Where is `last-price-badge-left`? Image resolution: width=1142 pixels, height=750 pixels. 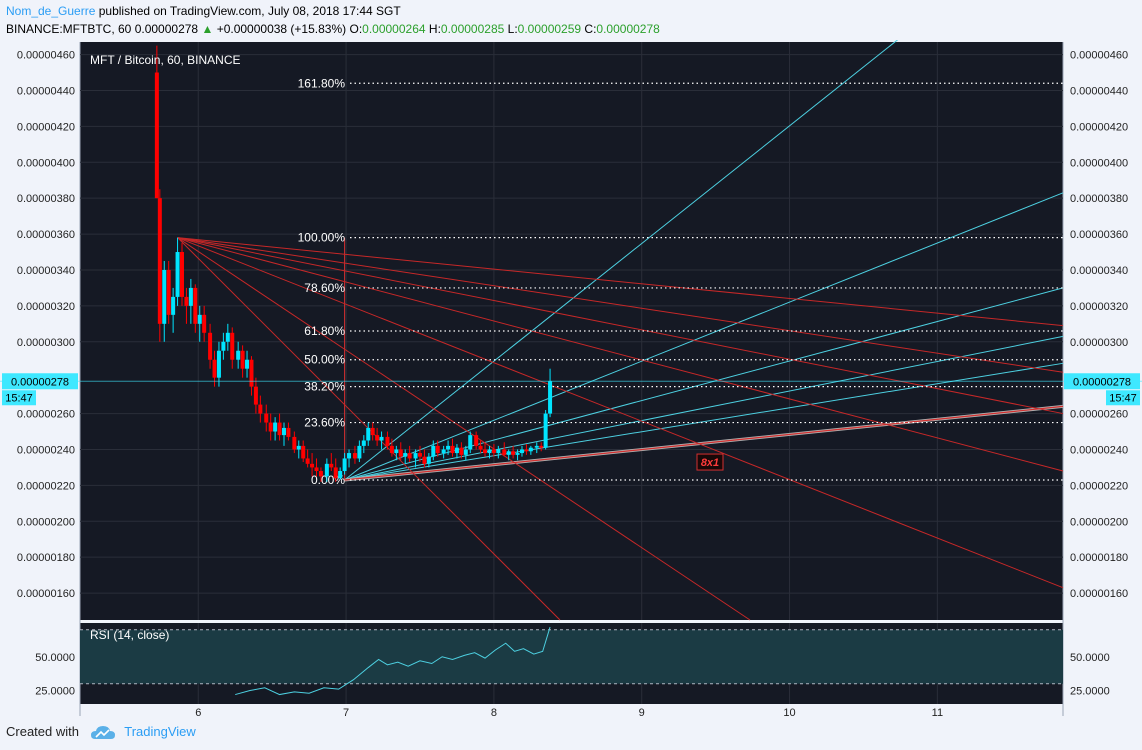
last-price-badge-left is located at coordinates (40, 381).